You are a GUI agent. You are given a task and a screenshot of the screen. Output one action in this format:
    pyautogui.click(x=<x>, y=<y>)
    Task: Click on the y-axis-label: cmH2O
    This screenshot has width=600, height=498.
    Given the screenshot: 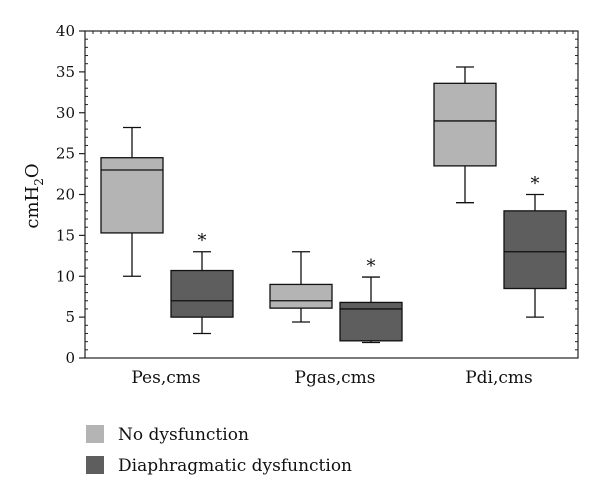 What is the action you would take?
    pyautogui.click(x=34, y=195)
    